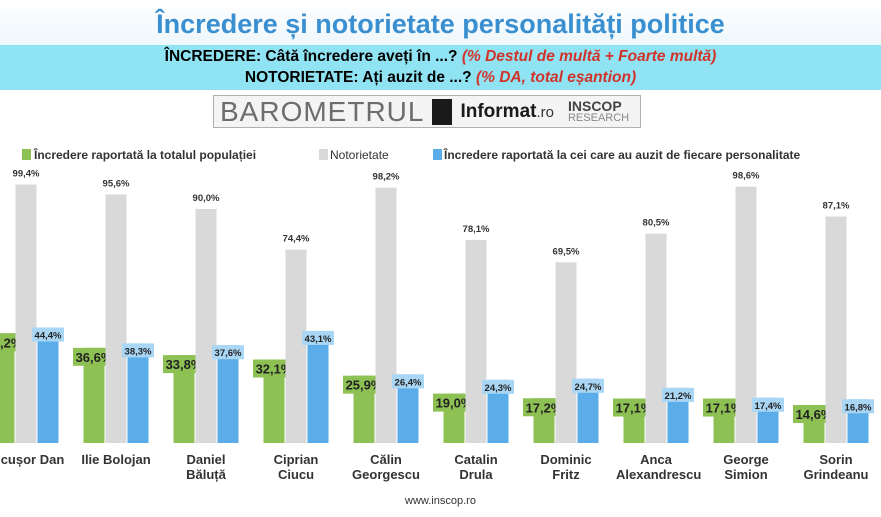  What do you see at coordinates (296, 239) in the screenshot?
I see `data-label: 74,4%` at bounding box center [296, 239].